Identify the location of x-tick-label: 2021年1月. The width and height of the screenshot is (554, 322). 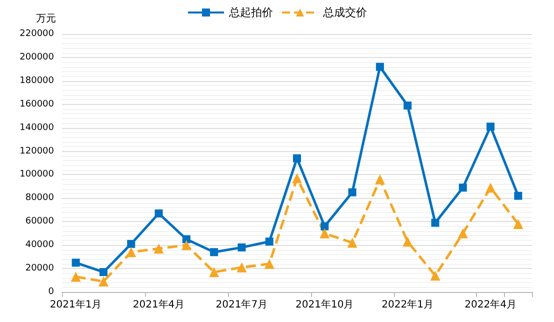
(76, 304).